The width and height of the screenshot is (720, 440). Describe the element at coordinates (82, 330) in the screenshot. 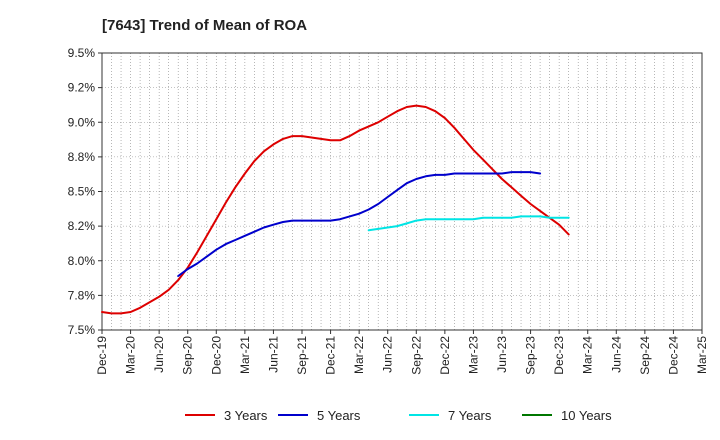

I see `y-tick-label: 7.5%` at that location.